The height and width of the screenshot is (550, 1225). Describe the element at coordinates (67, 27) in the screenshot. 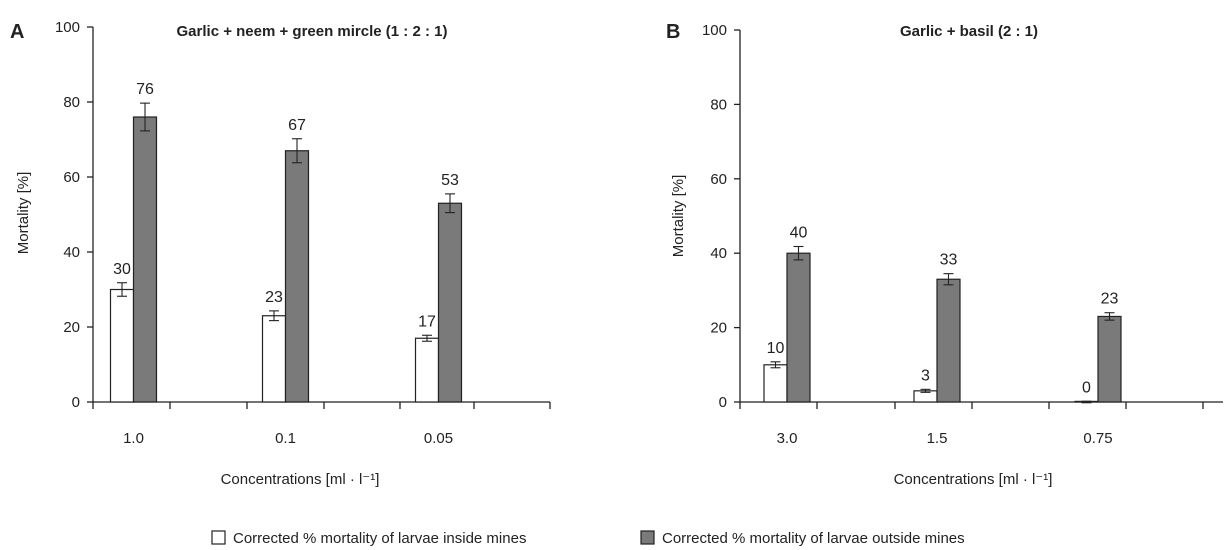

I see `y-tick-label-a-100: 100` at that location.